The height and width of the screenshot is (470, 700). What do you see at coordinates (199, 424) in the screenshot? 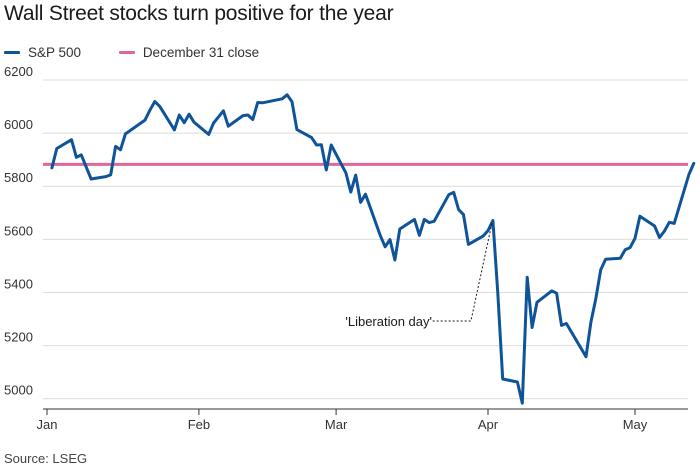
I see `x-tick-label-feb: Feb` at bounding box center [199, 424].